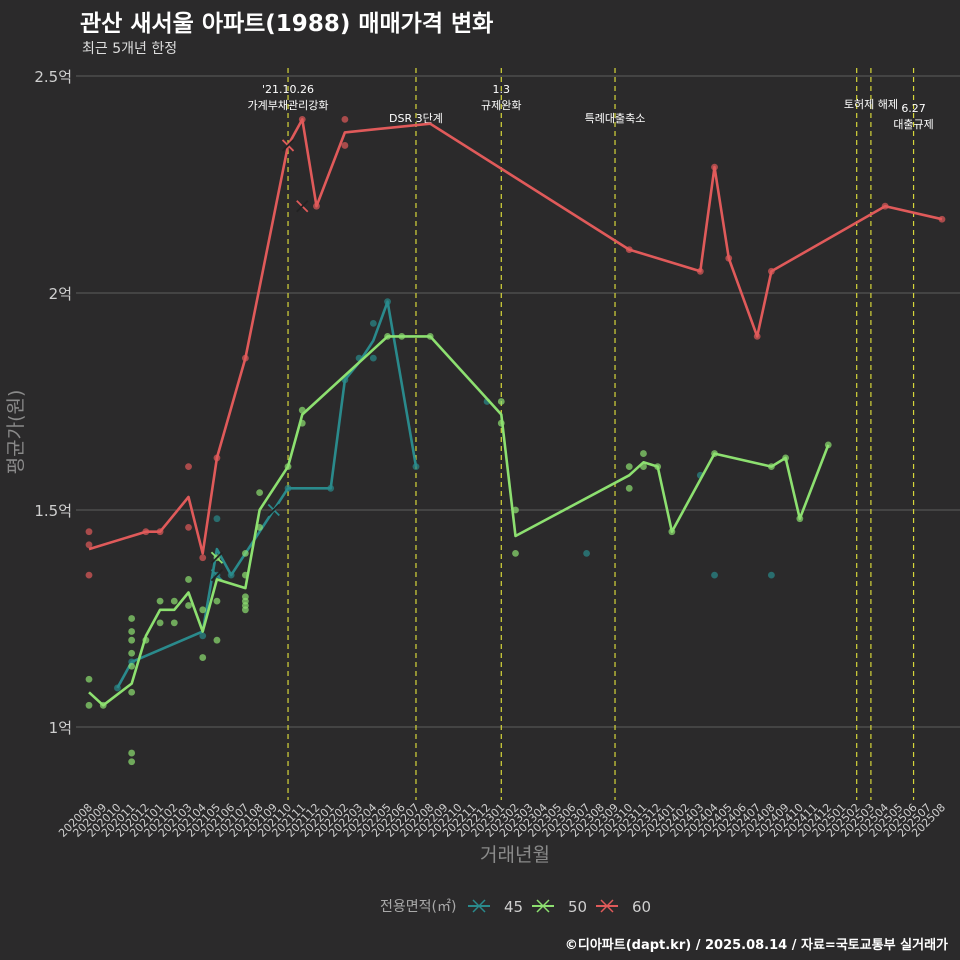 This screenshot has height=960, width=960. I want to click on legend-label: 45, so click(513, 907).